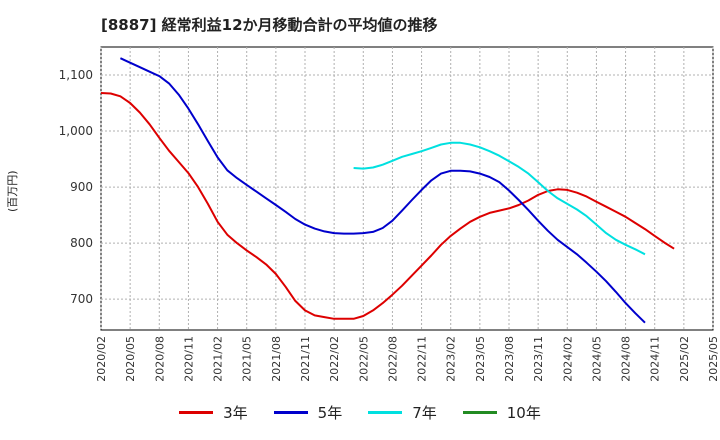 The height and width of the screenshot is (440, 720). Describe the element at coordinates (81, 299) in the screenshot. I see `y-tick-label: 700` at that location.